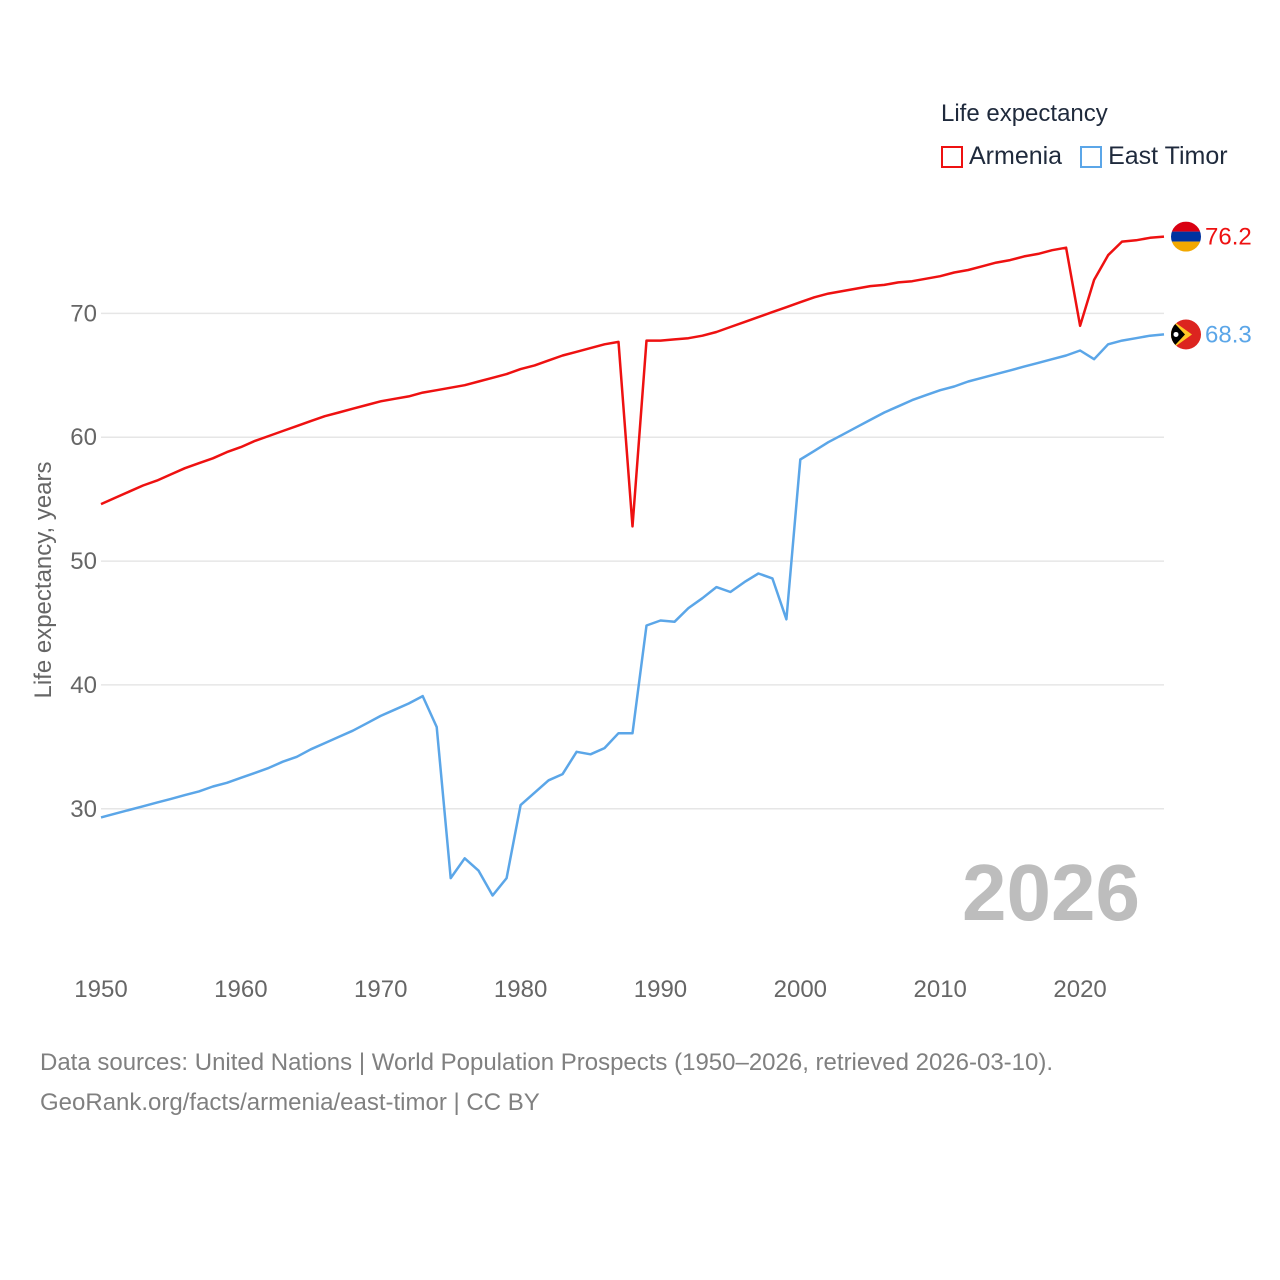 Image resolution: width=1280 pixels, height=1280 pixels. I want to click on y-tick-label: 50, so click(83, 561).